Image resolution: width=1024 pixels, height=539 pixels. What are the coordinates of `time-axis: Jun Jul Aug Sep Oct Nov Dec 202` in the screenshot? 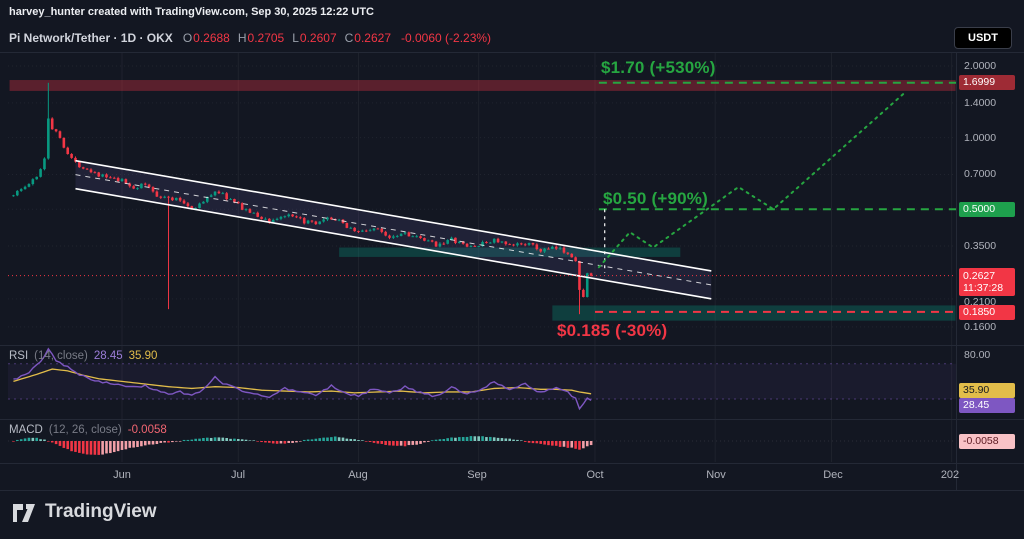 It's located at (512, 477).